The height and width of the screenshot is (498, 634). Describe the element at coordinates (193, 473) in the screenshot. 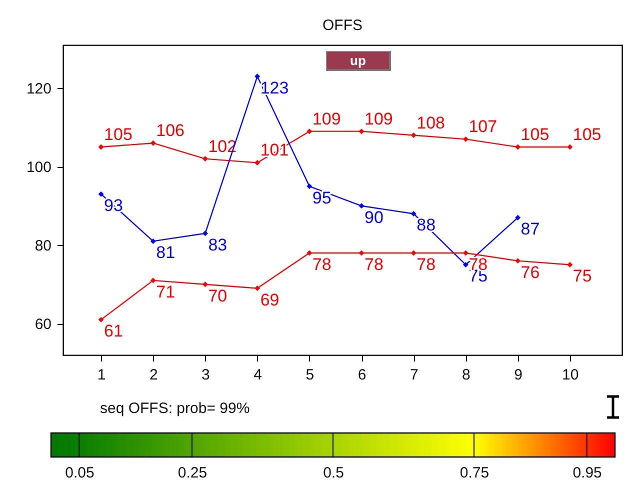

I see `color-bar-label: 0.25` at that location.